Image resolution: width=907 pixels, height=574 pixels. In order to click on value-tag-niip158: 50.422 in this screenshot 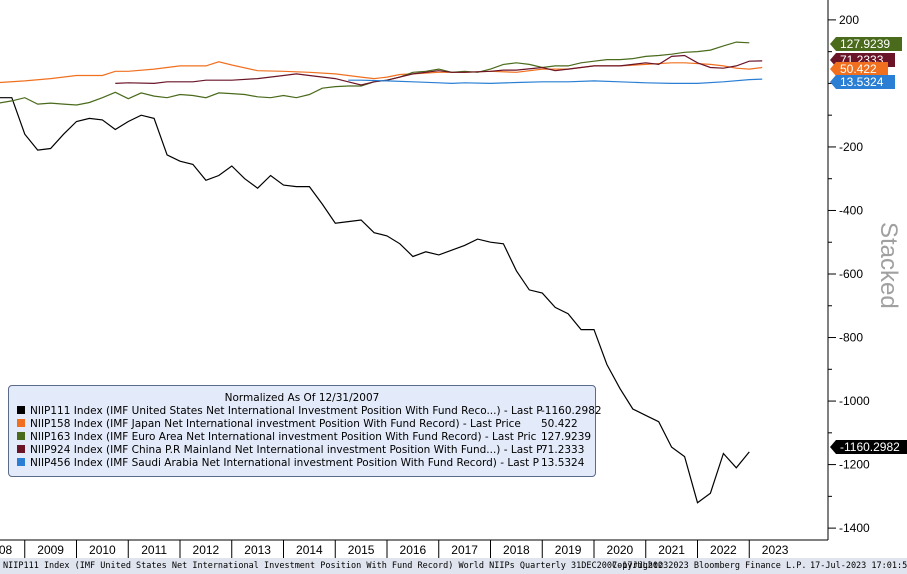, I will do `click(859, 69)`.